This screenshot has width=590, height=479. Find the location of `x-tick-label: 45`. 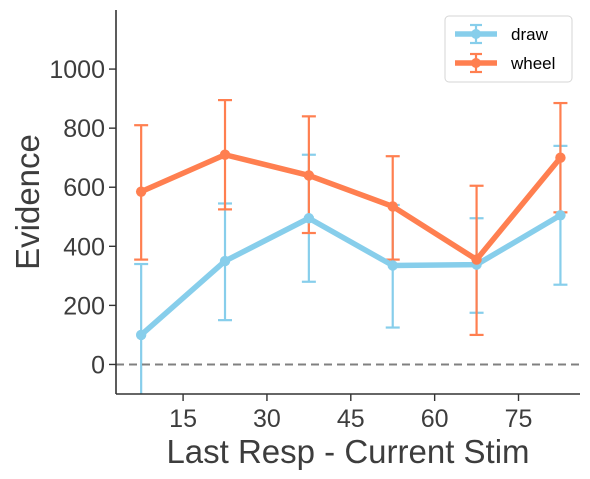

x-tick-label: 45 is located at coordinates (351, 419).